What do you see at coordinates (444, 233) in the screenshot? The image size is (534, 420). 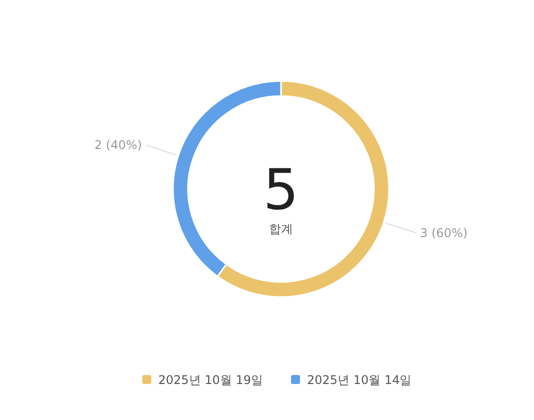 I see `data-label: 3 (60%)` at bounding box center [444, 233].